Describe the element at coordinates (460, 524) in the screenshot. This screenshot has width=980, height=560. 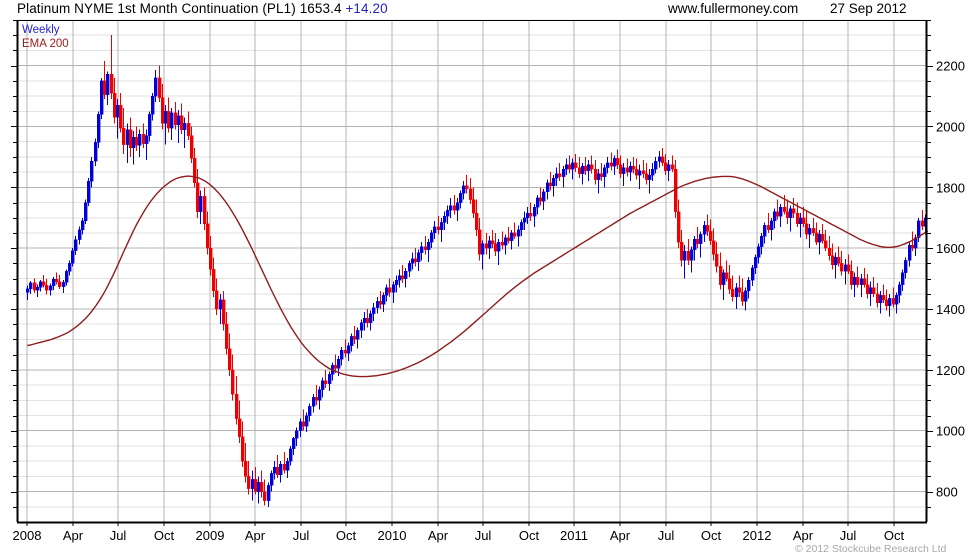
I see `x-axis-ticks` at that location.